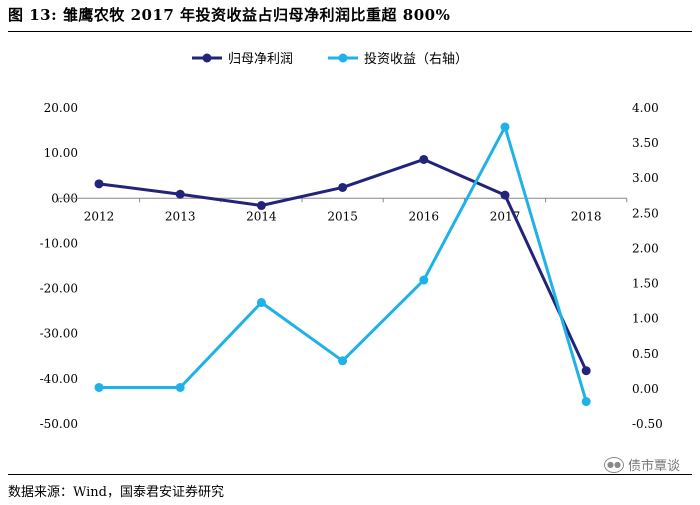 The height and width of the screenshot is (505, 700). I want to click on legend-label-2: 投资收益（右轴）, so click(416, 59).